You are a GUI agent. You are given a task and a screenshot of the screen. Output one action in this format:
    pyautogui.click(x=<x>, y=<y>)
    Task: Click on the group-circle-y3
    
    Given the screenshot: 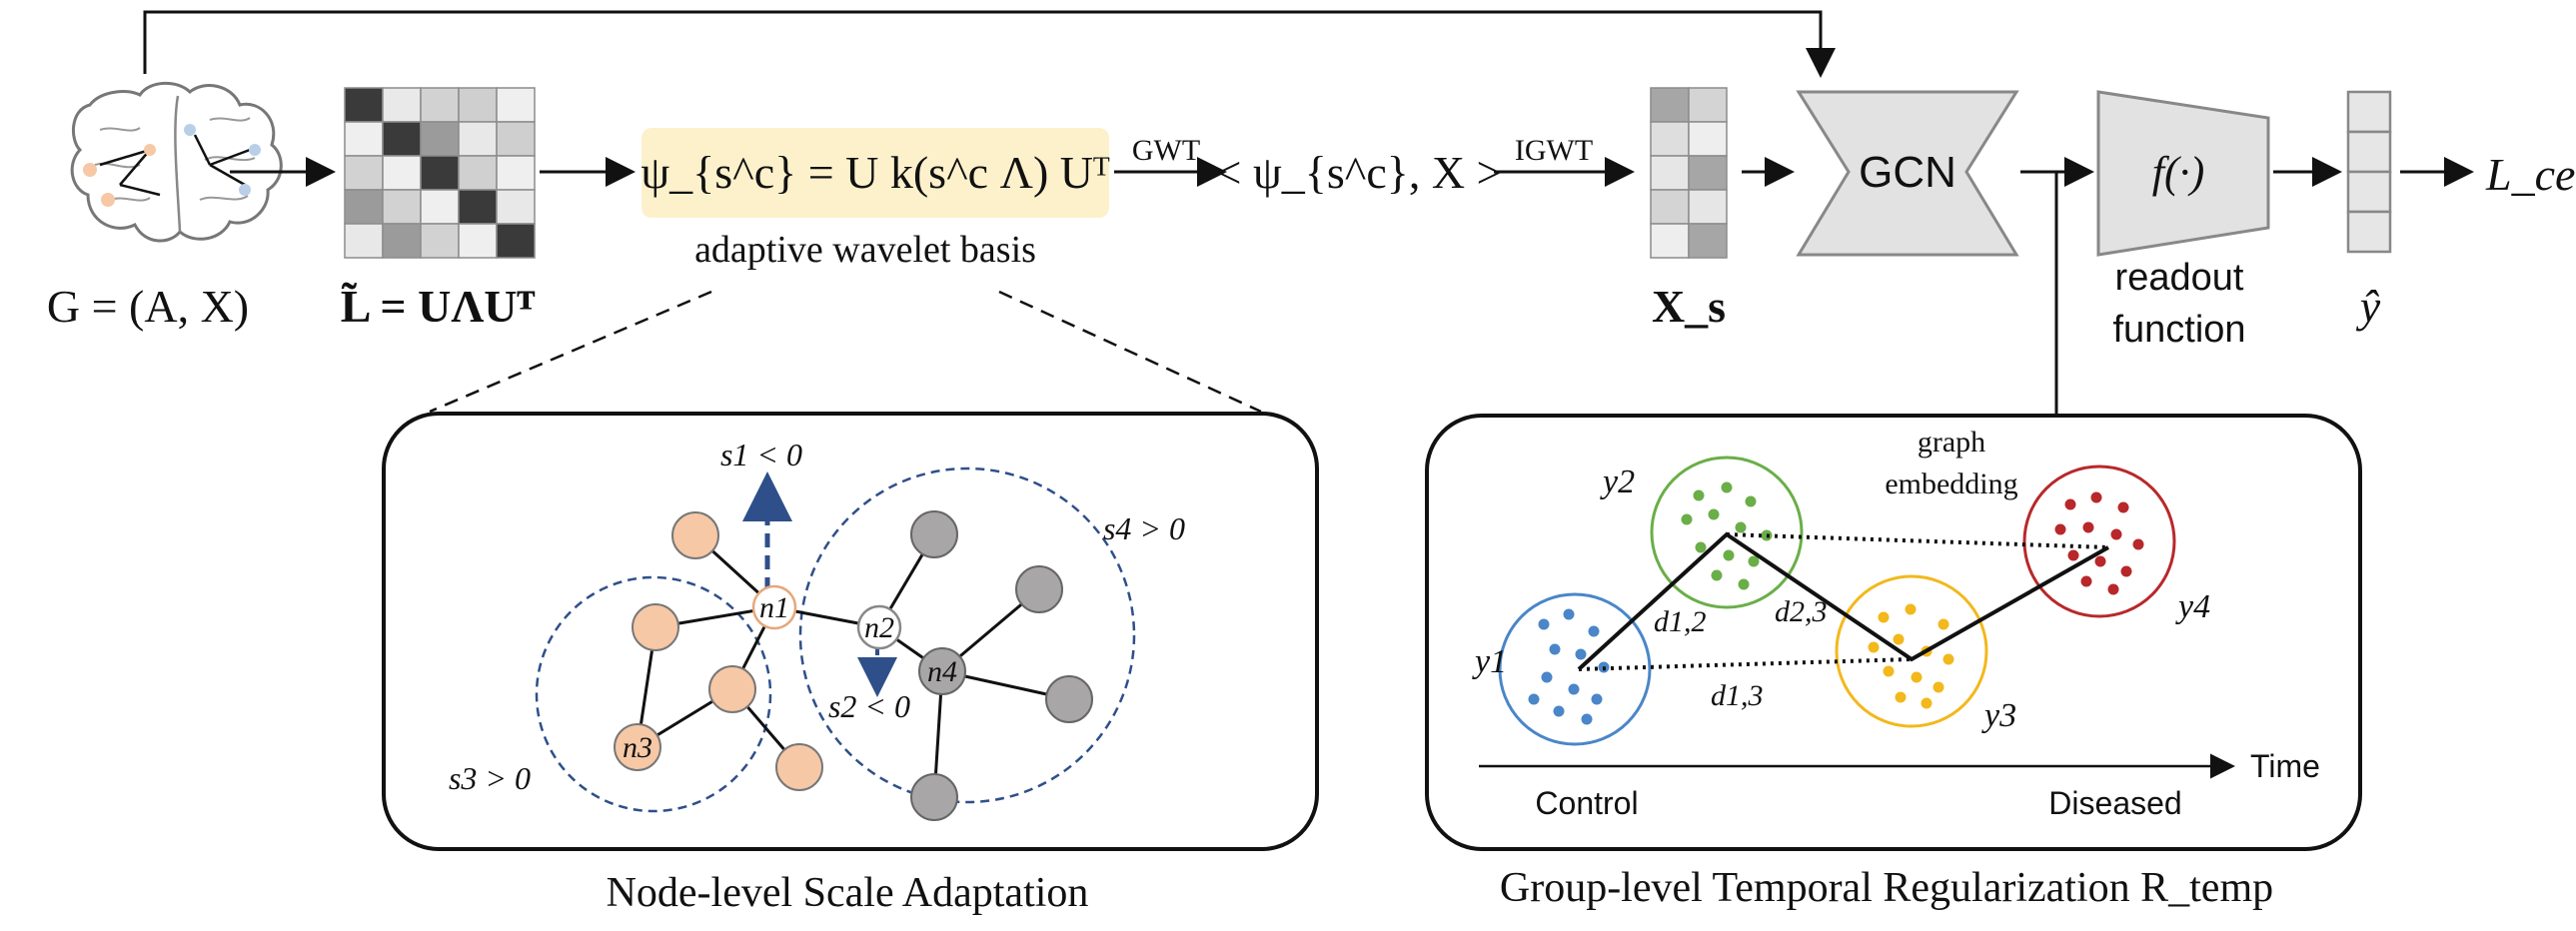 What is the action you would take?
    pyautogui.click(x=1911, y=651)
    